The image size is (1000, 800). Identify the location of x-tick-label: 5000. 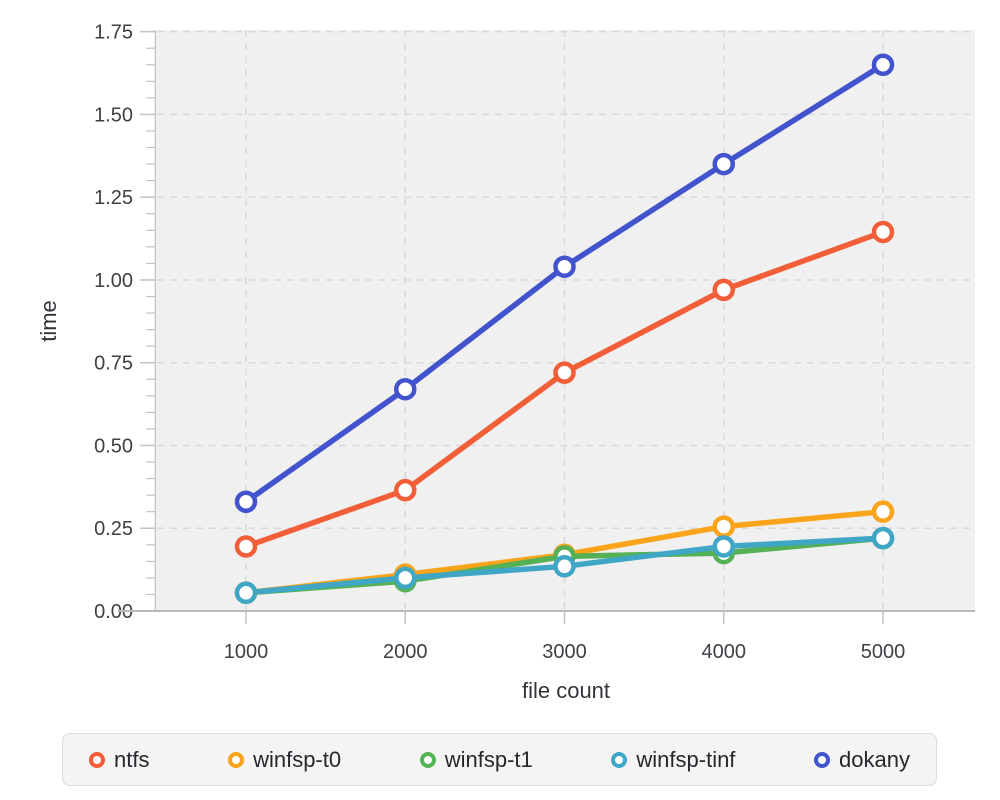
(883, 652).